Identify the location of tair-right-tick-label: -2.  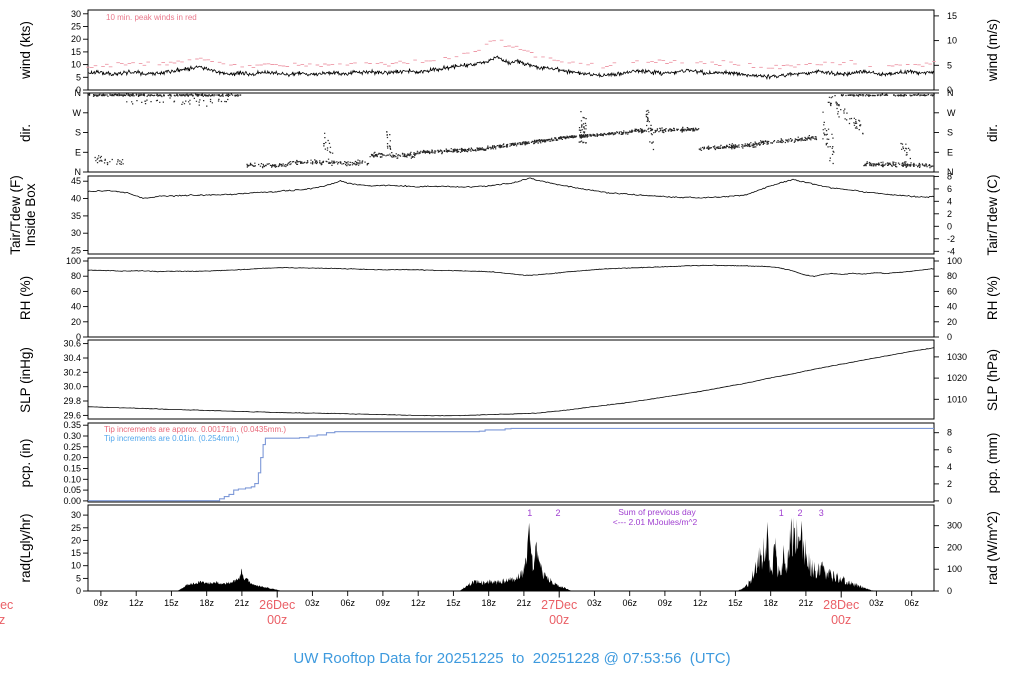
(951, 239).